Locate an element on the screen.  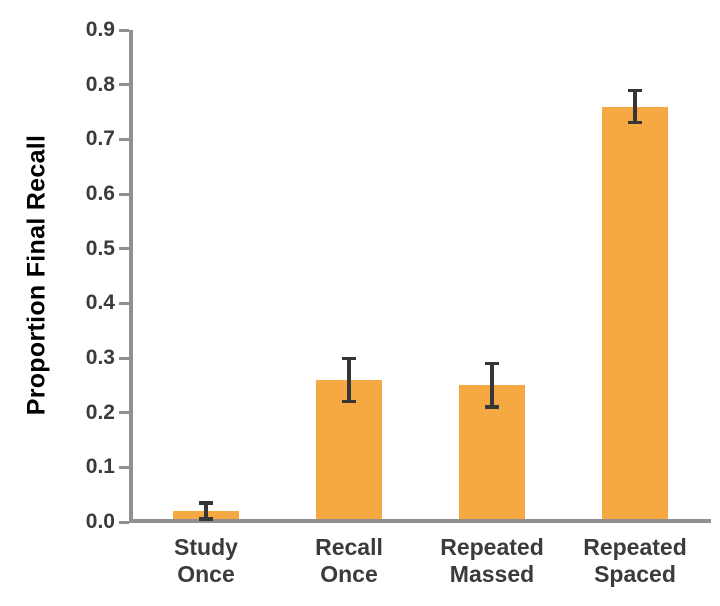
y-tick-label: 0.1 is located at coordinates (100, 467).